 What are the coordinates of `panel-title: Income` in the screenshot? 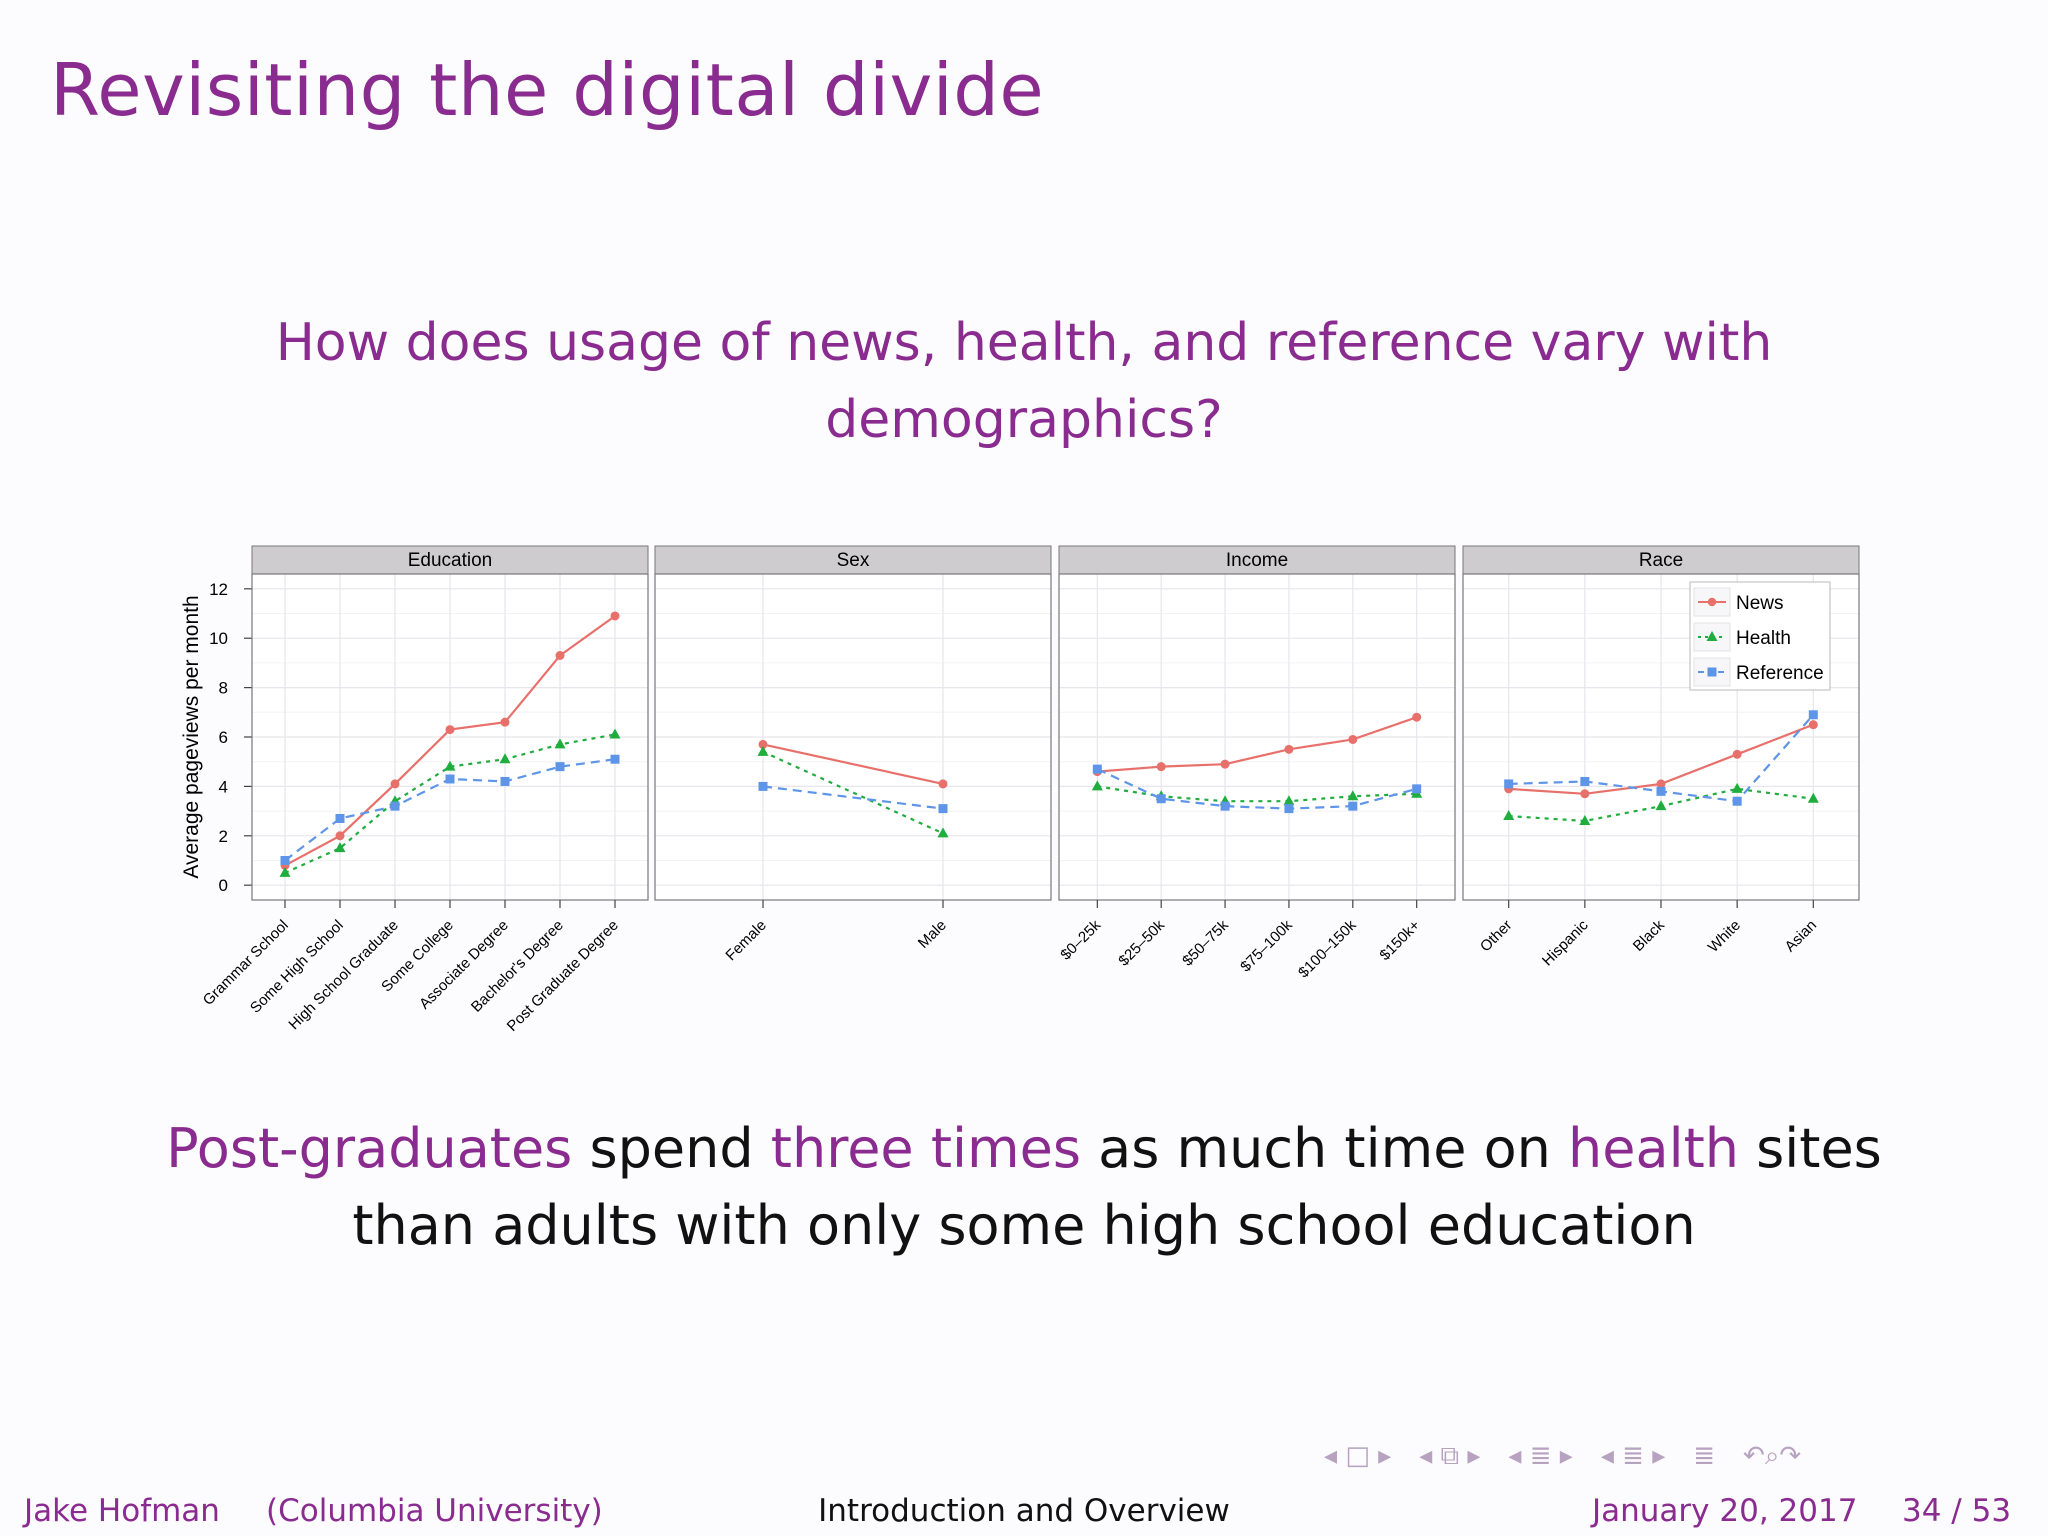 It's located at (1257, 560).